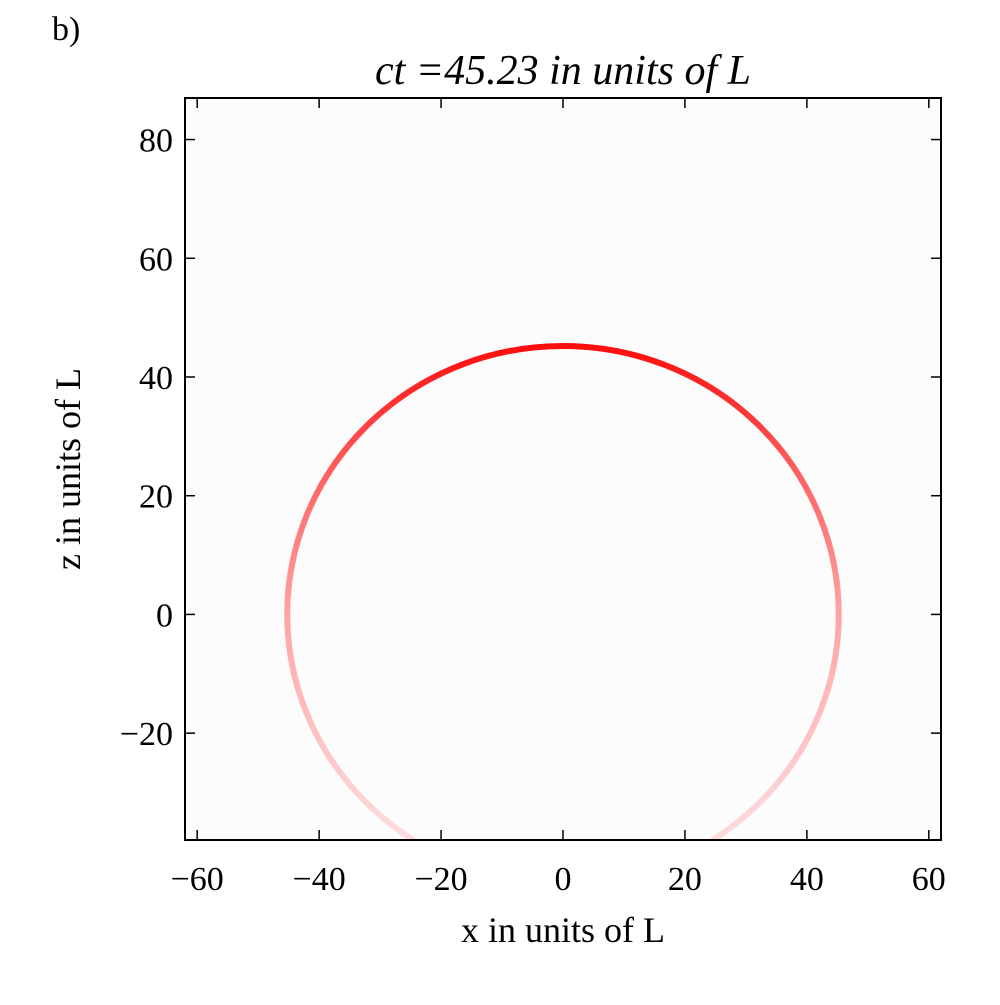 The width and height of the screenshot is (1000, 1005). What do you see at coordinates (68, 469) in the screenshot?
I see `y-axis-label: z in units of L` at bounding box center [68, 469].